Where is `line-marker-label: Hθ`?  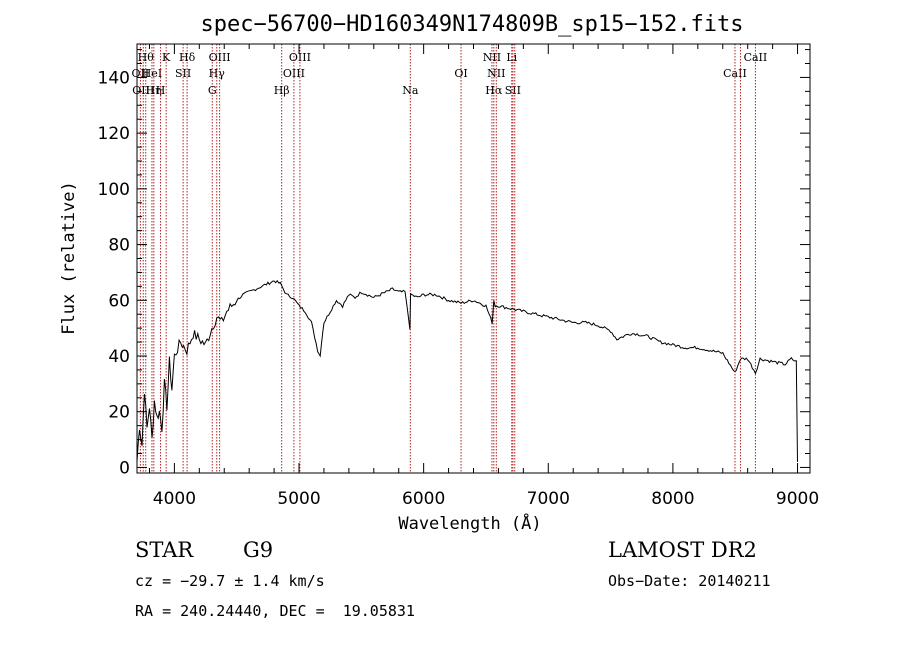 line-marker-label: Hθ is located at coordinates (146, 57).